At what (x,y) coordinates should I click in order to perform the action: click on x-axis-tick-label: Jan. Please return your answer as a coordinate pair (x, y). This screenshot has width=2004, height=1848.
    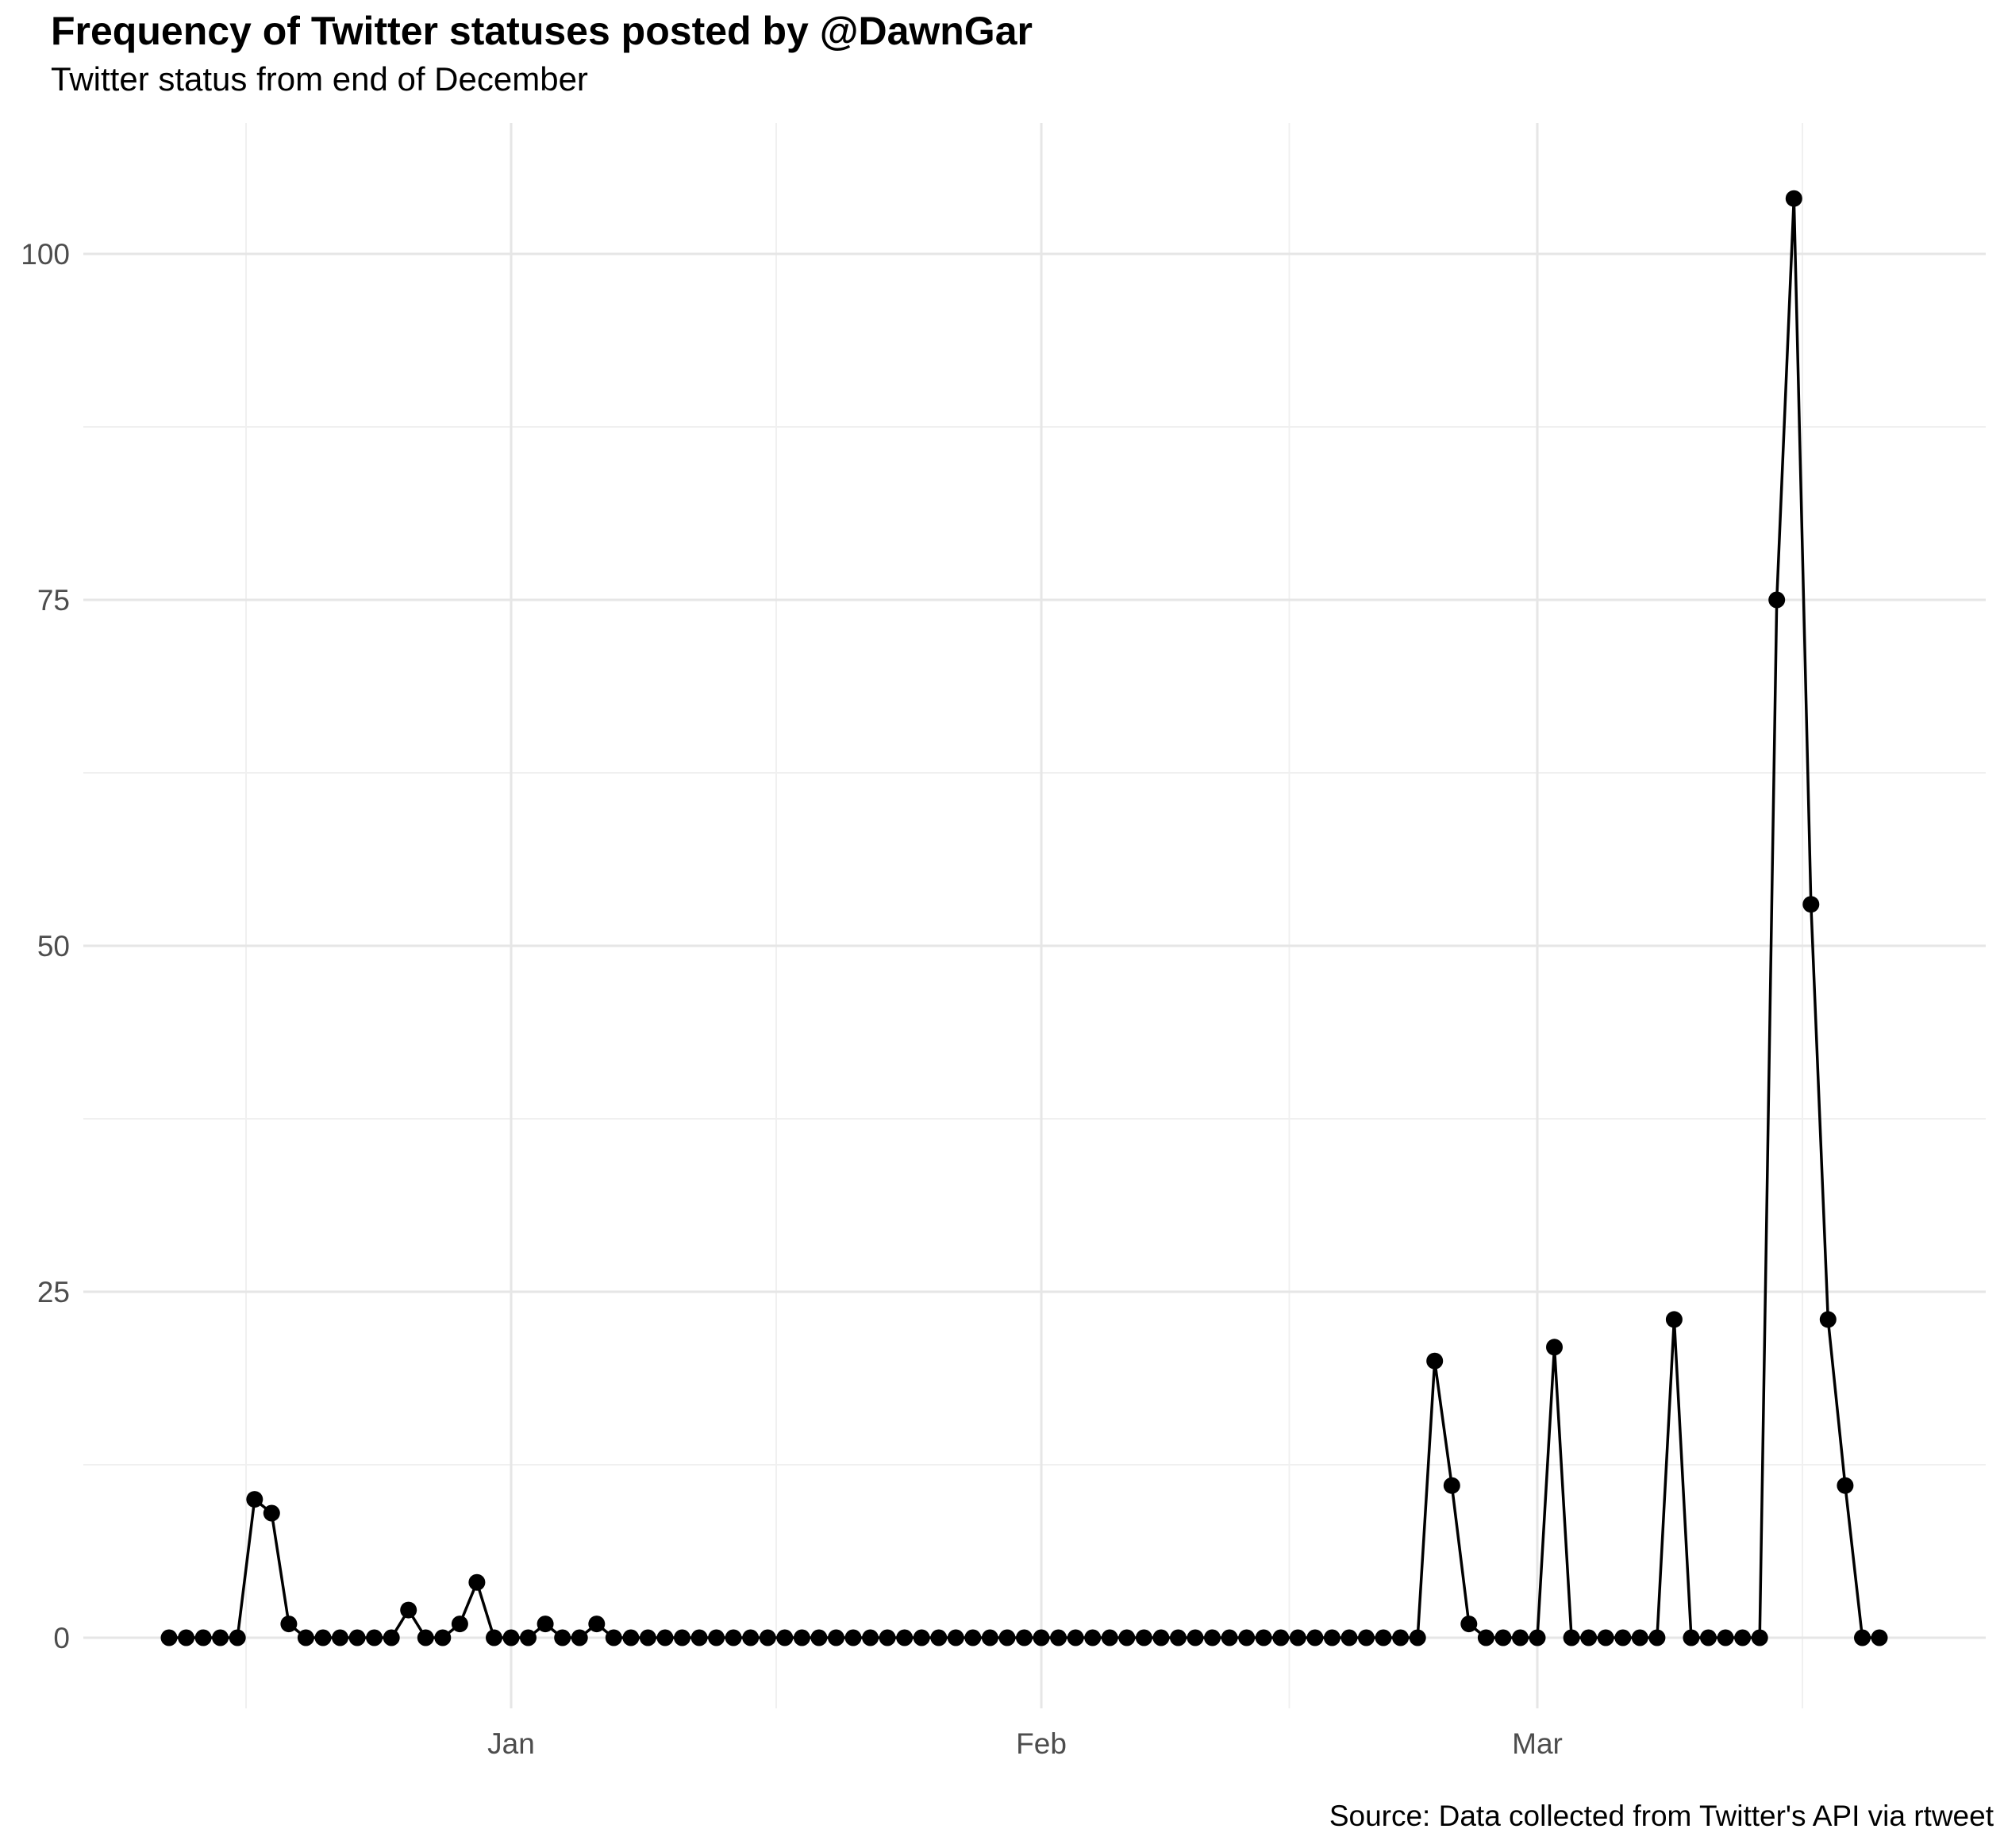
    Looking at the image, I should click on (511, 1743).